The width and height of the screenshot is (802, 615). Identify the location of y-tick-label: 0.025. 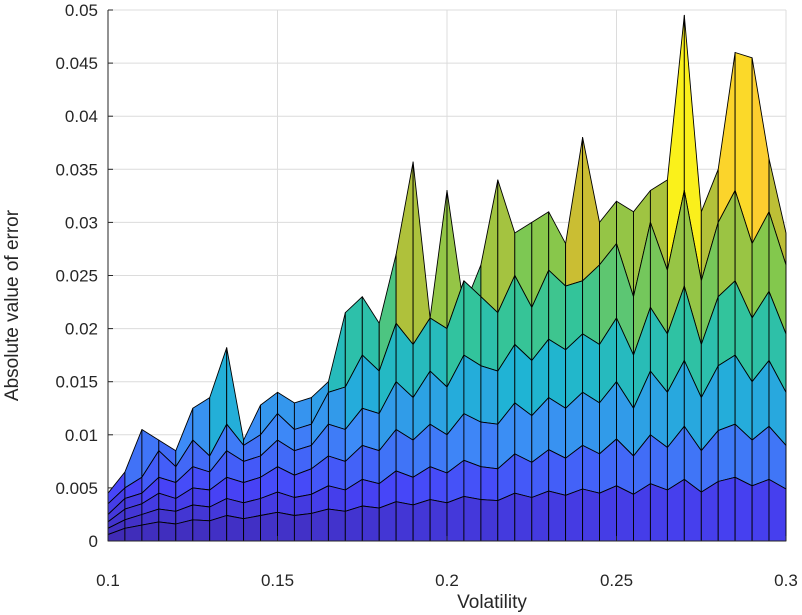
(76, 276).